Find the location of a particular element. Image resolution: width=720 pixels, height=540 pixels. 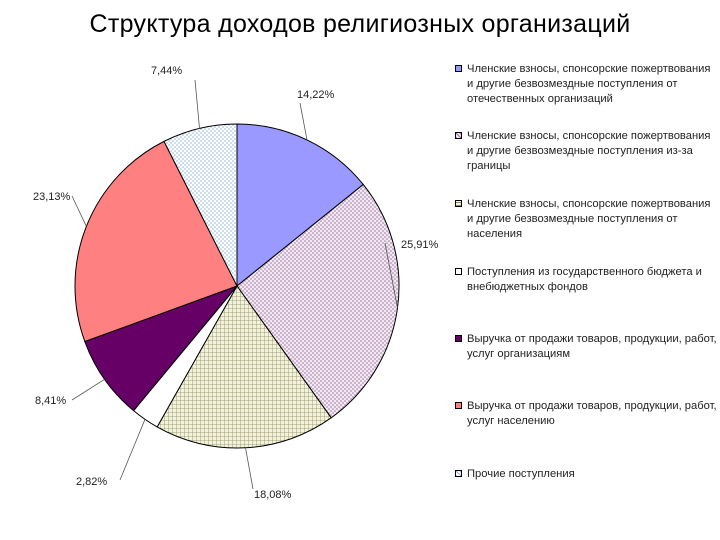

legend-item: Прочие поступления is located at coordinates (515, 474).